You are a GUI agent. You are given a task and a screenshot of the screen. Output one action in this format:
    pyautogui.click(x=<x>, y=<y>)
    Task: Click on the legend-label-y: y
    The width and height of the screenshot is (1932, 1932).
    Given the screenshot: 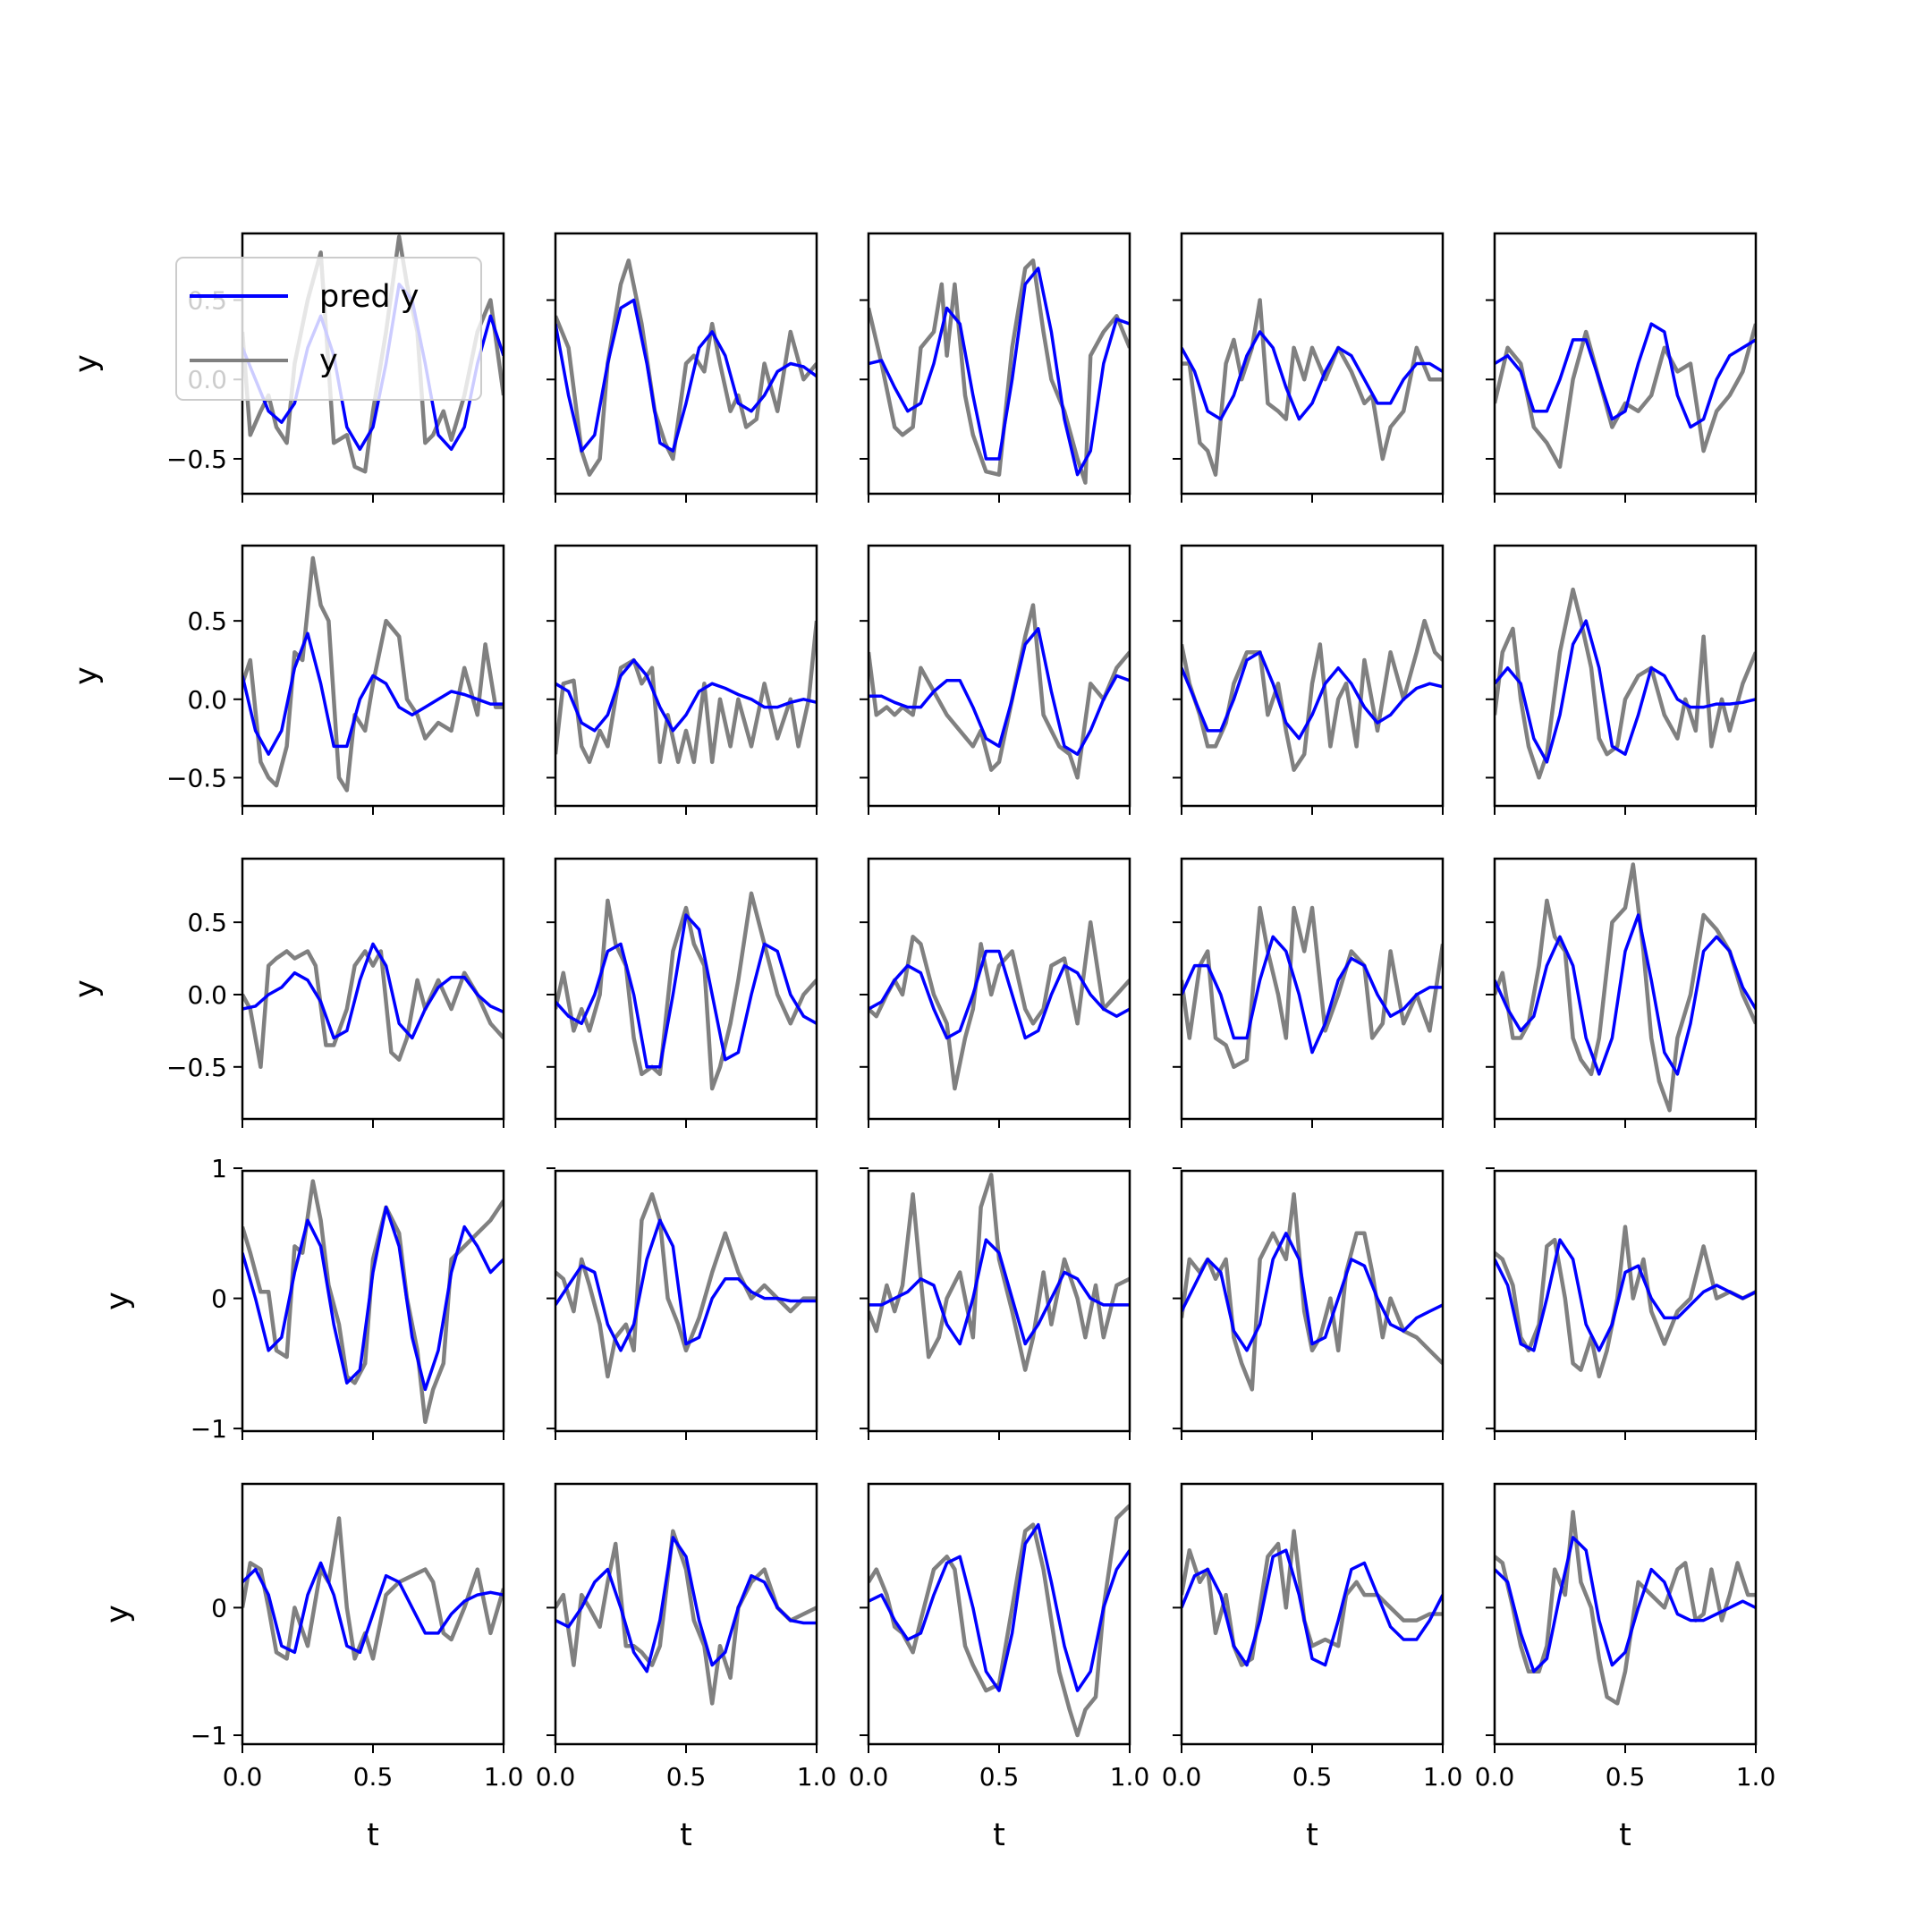 What is the action you would take?
    pyautogui.click(x=328, y=361)
    